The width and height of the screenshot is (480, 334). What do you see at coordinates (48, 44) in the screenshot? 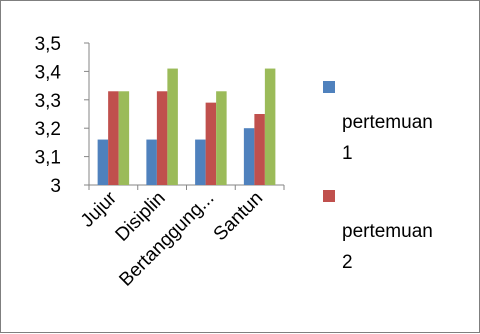
I see `y-tick-label: 3,5` at bounding box center [48, 44].